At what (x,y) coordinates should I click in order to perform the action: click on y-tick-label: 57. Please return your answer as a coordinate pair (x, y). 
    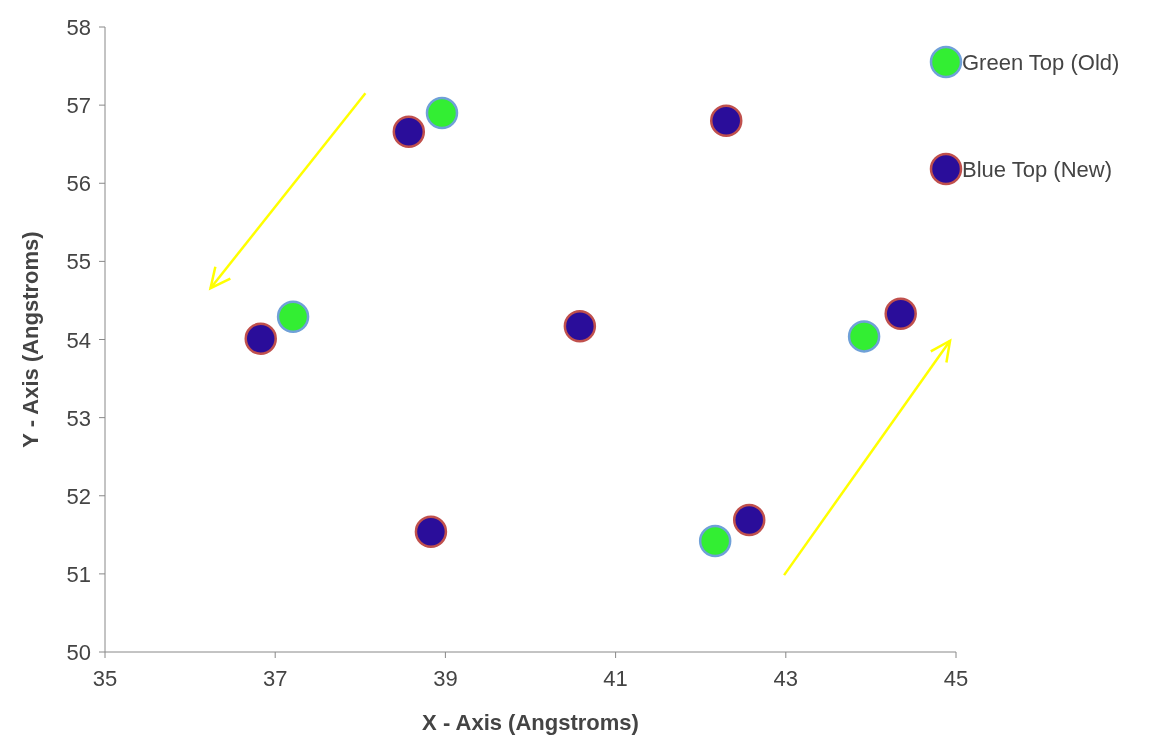
    Looking at the image, I should click on (78, 106).